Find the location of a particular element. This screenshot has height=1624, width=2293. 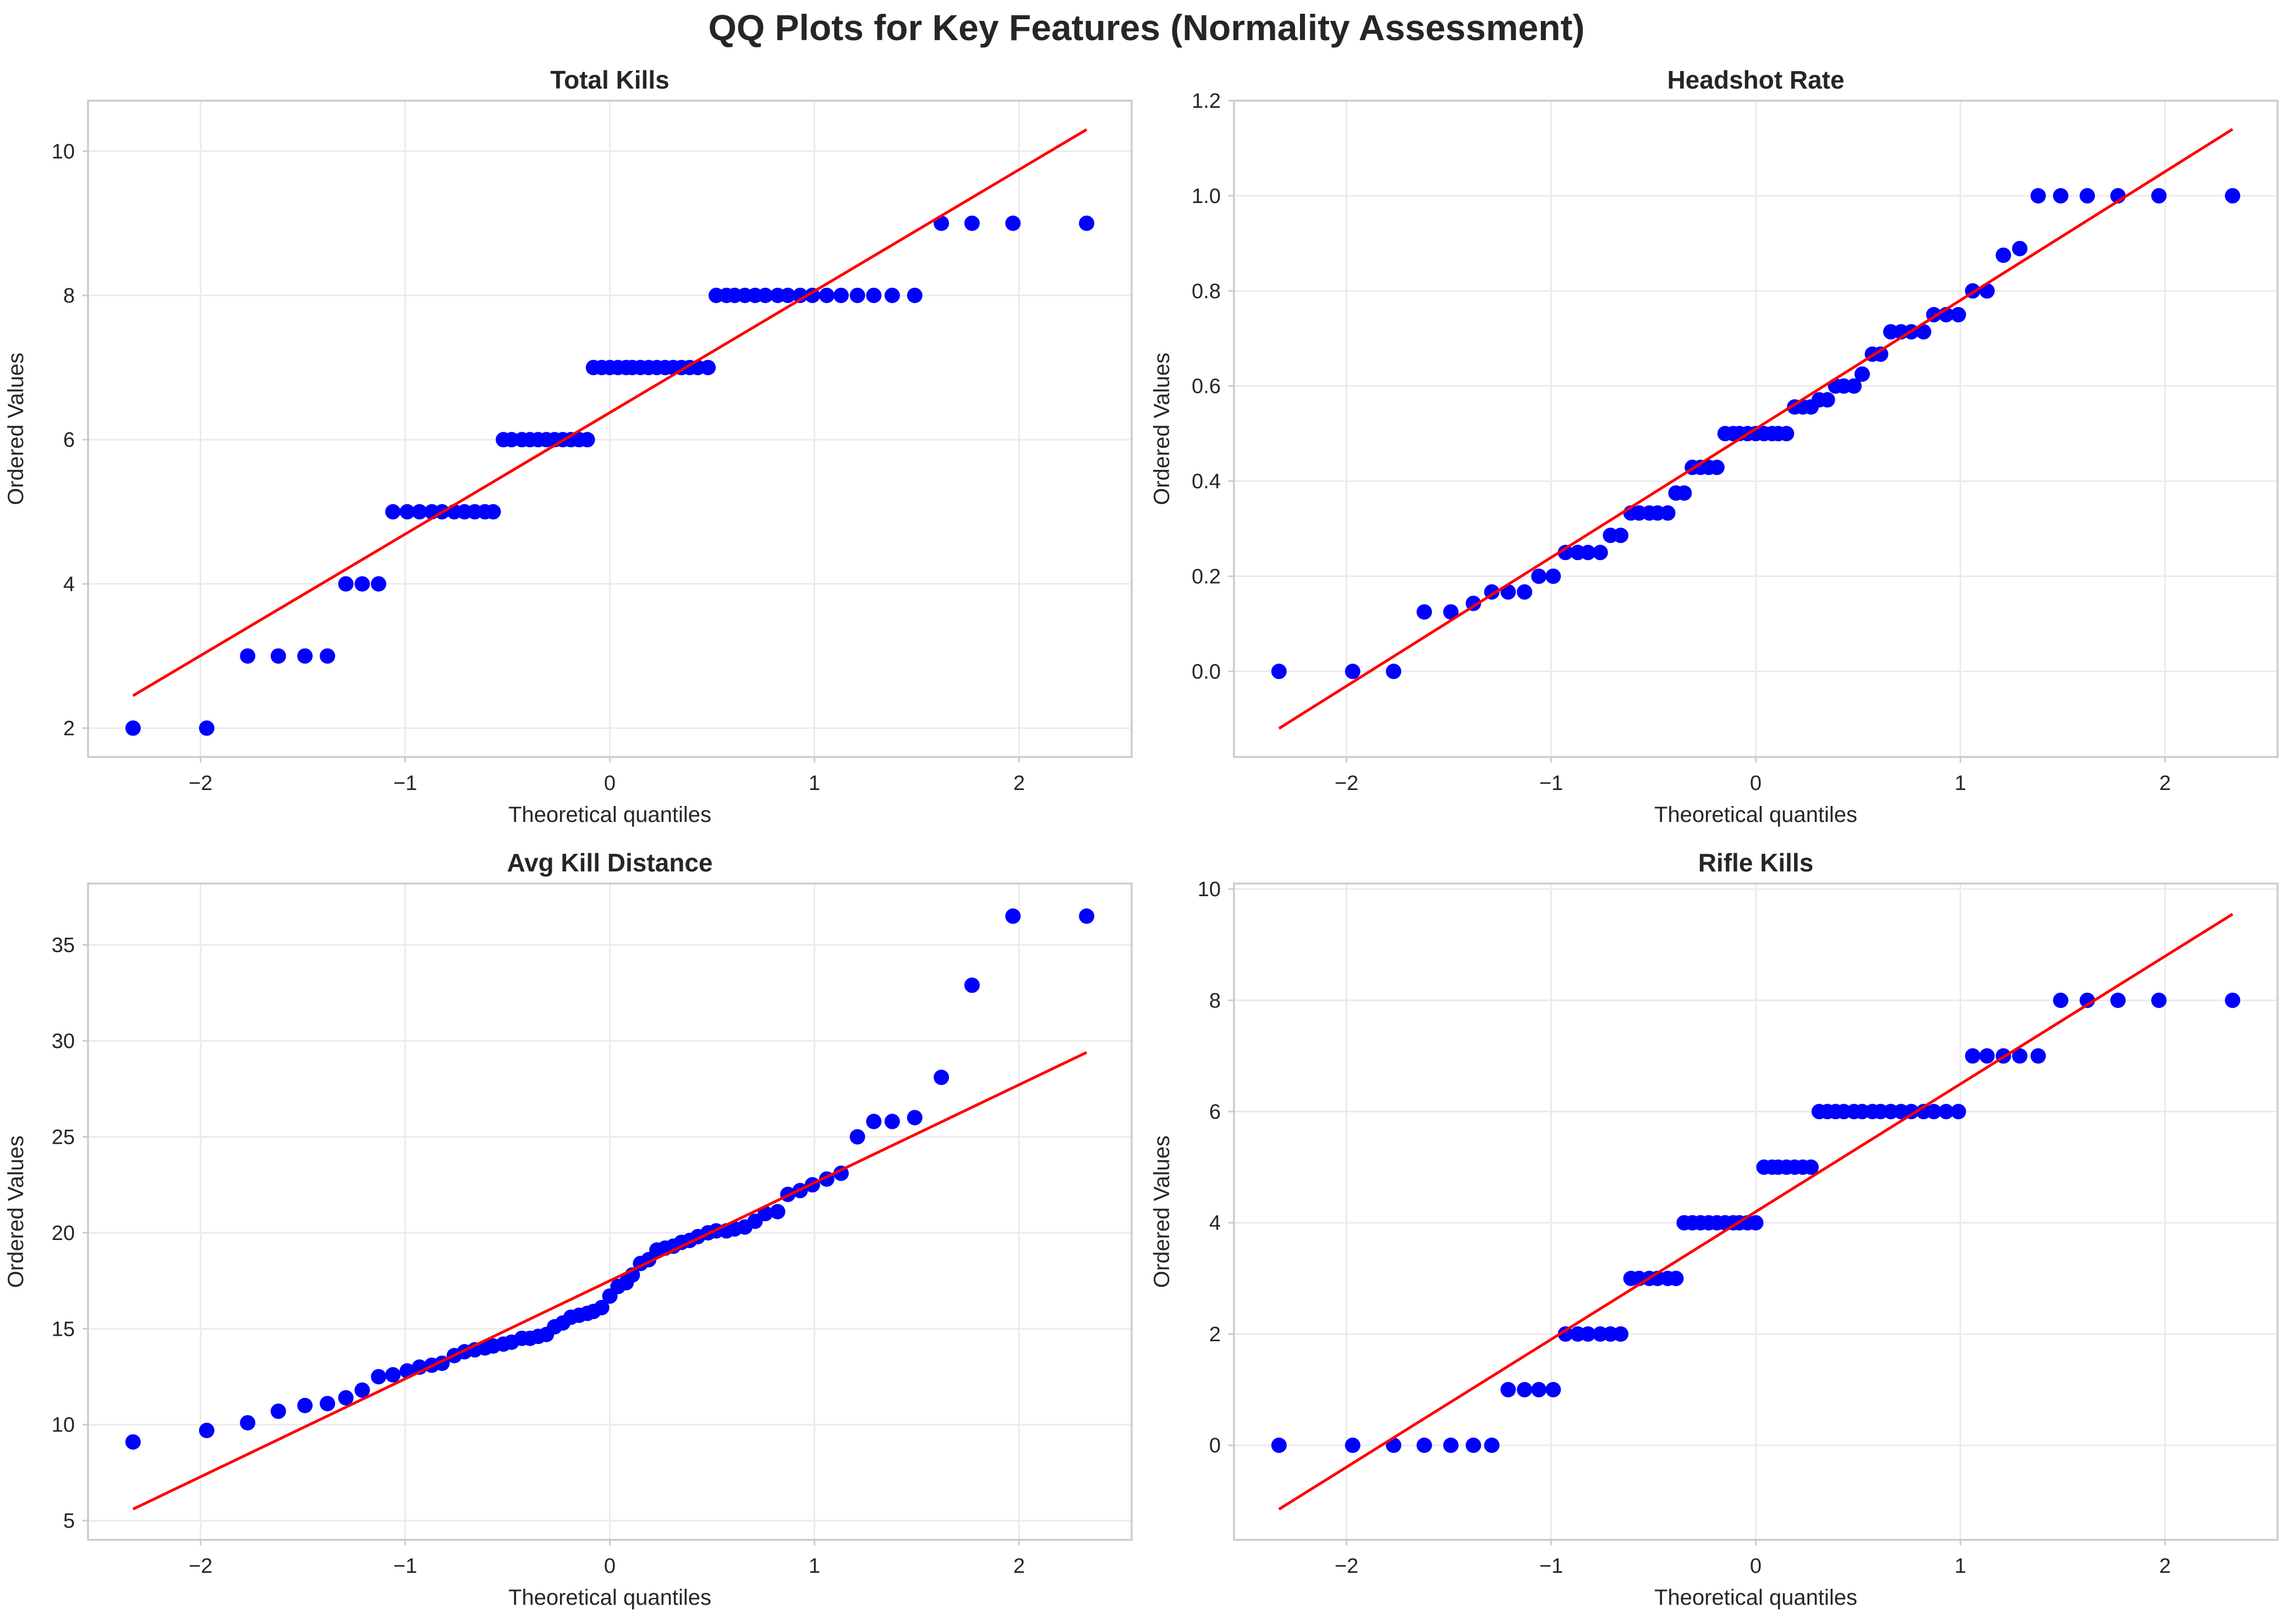

y-tick-label: 0 is located at coordinates (1215, 1445).